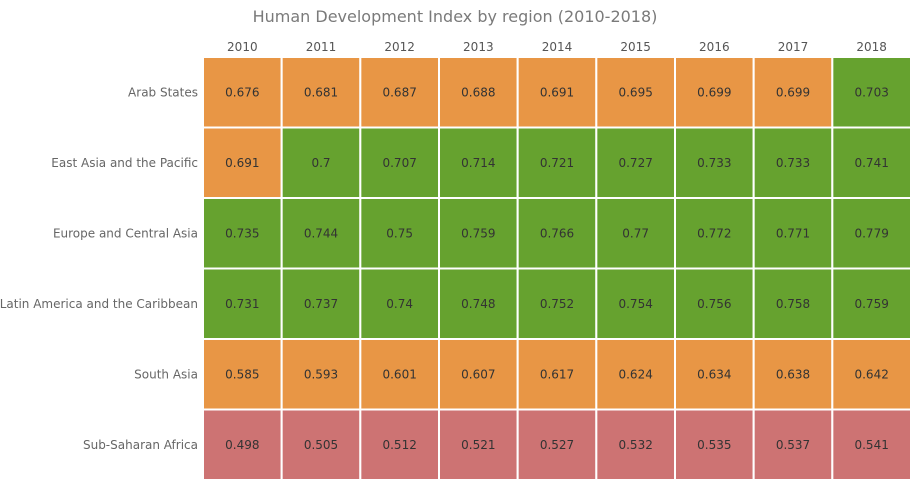  I want to click on cell-value-label: 0.77, so click(635, 233).